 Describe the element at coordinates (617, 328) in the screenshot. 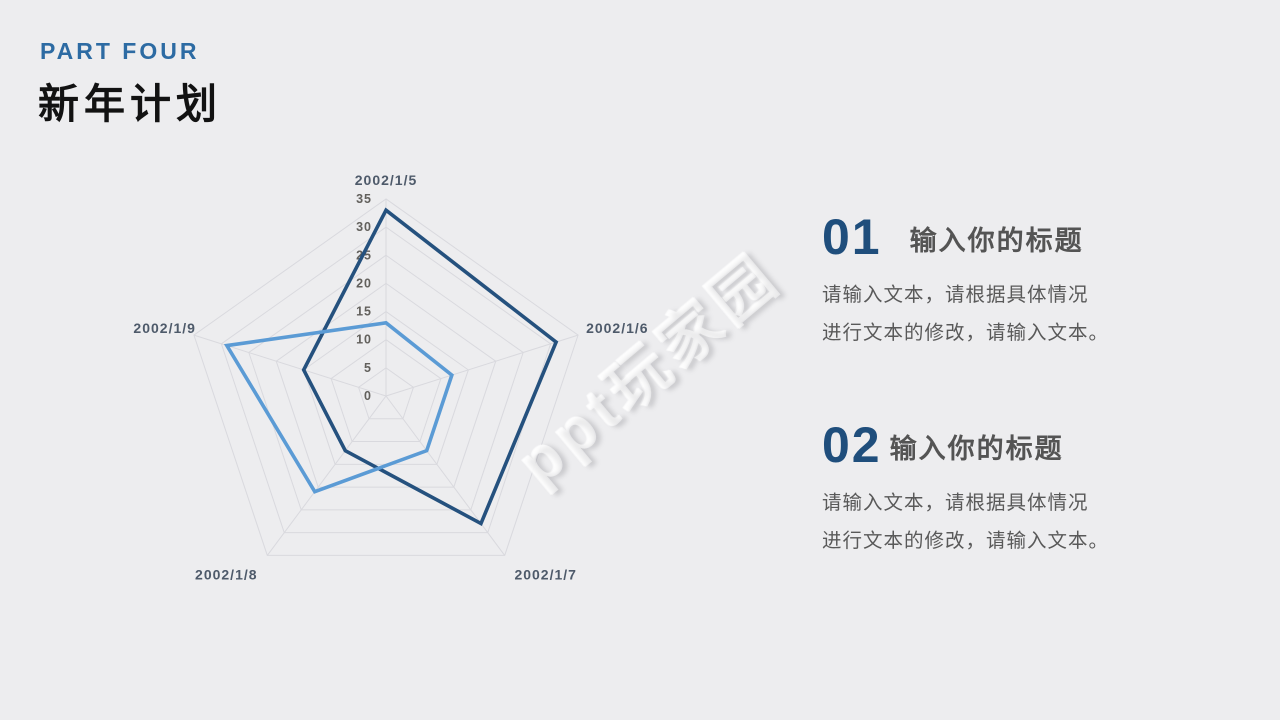

I see `radar-category-label: 2002/1/6` at that location.